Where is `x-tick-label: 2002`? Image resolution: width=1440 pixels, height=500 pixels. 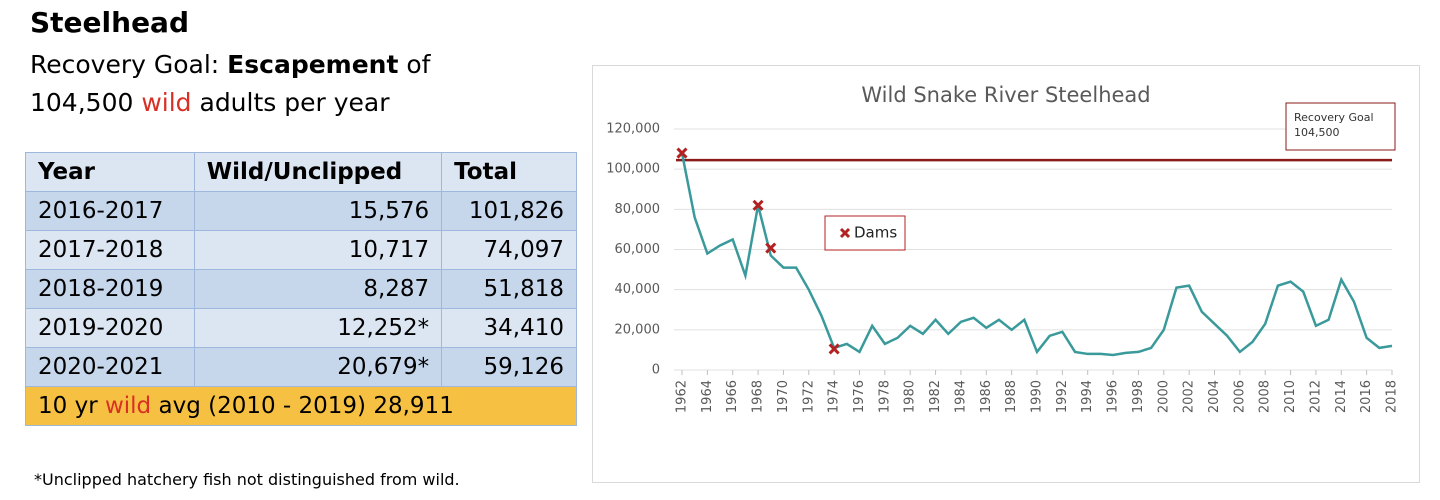 x-tick-label: 2002 is located at coordinates (1189, 396).